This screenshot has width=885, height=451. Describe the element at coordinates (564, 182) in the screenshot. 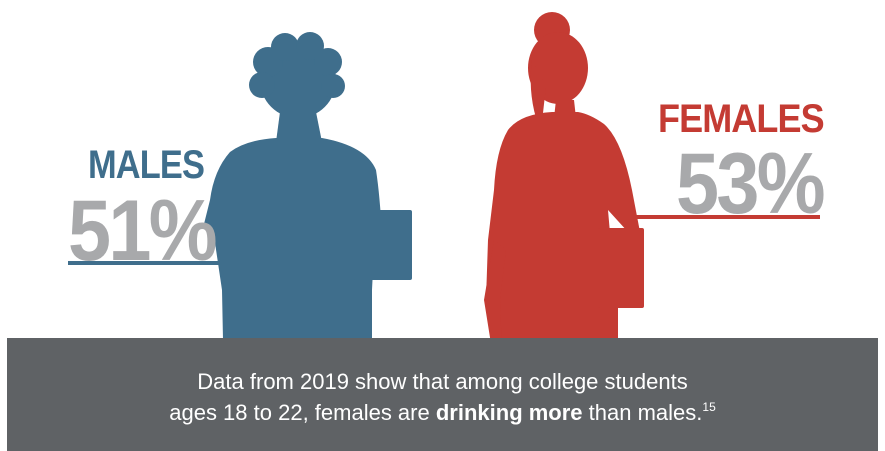

I see `female-silhouette` at that location.